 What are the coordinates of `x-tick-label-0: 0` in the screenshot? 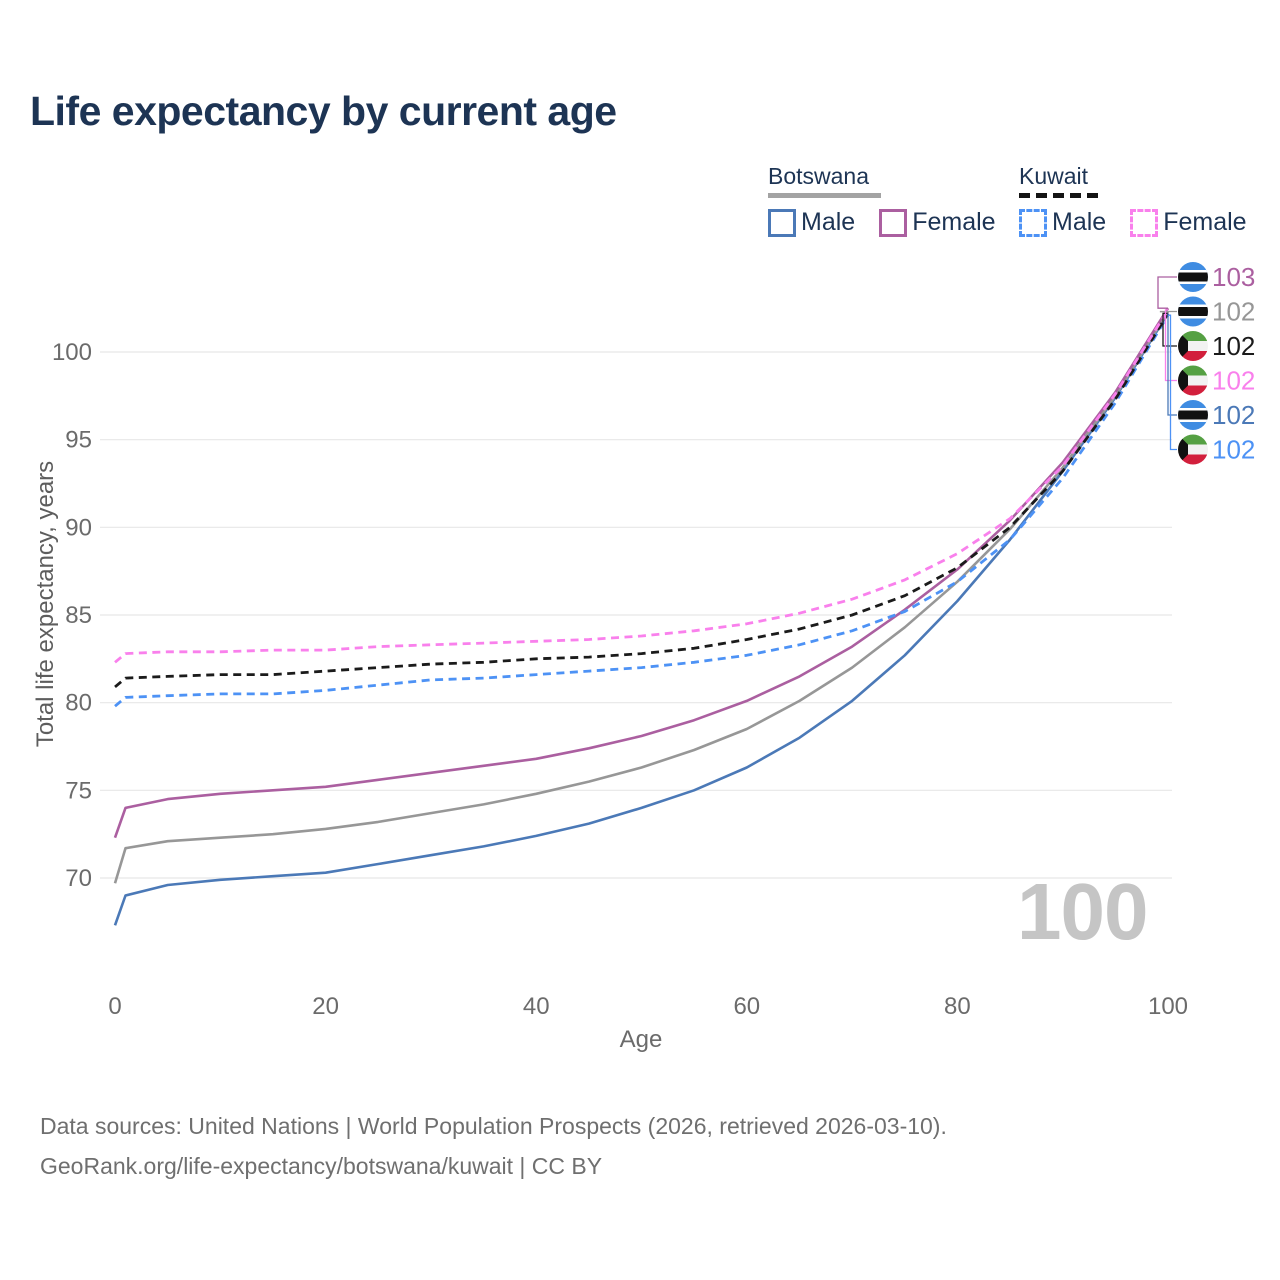 It's located at (114, 1006).